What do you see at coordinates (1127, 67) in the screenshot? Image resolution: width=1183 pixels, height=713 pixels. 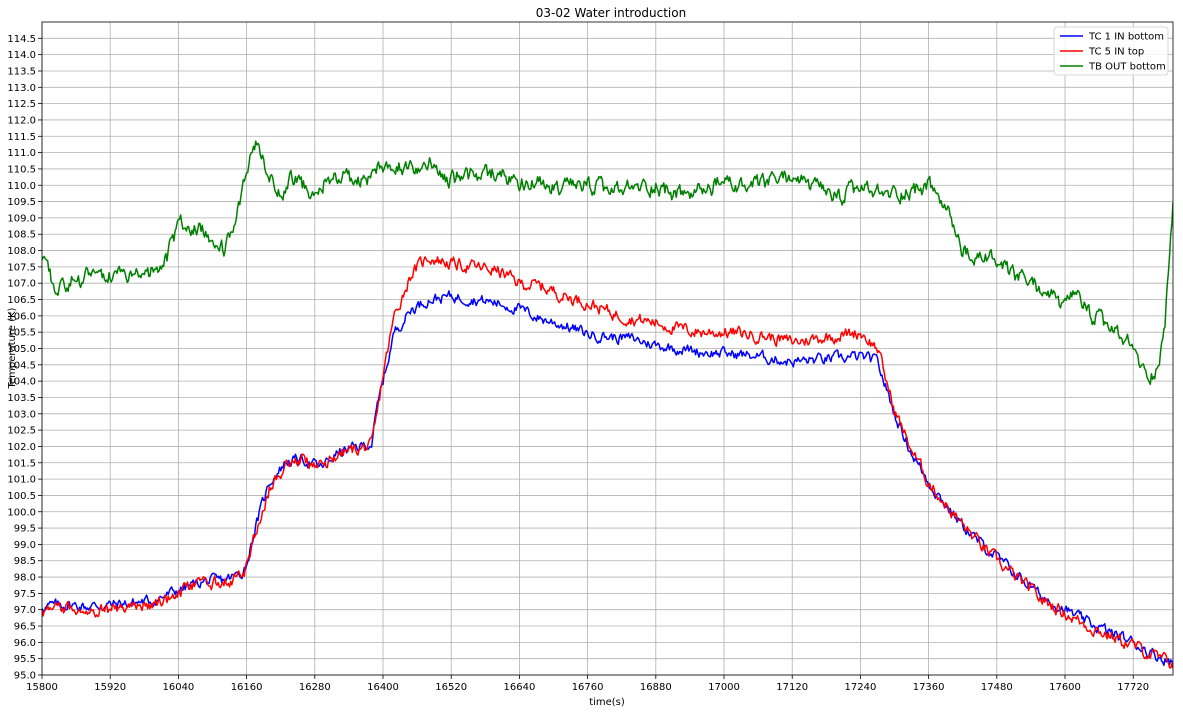 I see `legend-label-2: TB OUT bottom` at bounding box center [1127, 67].